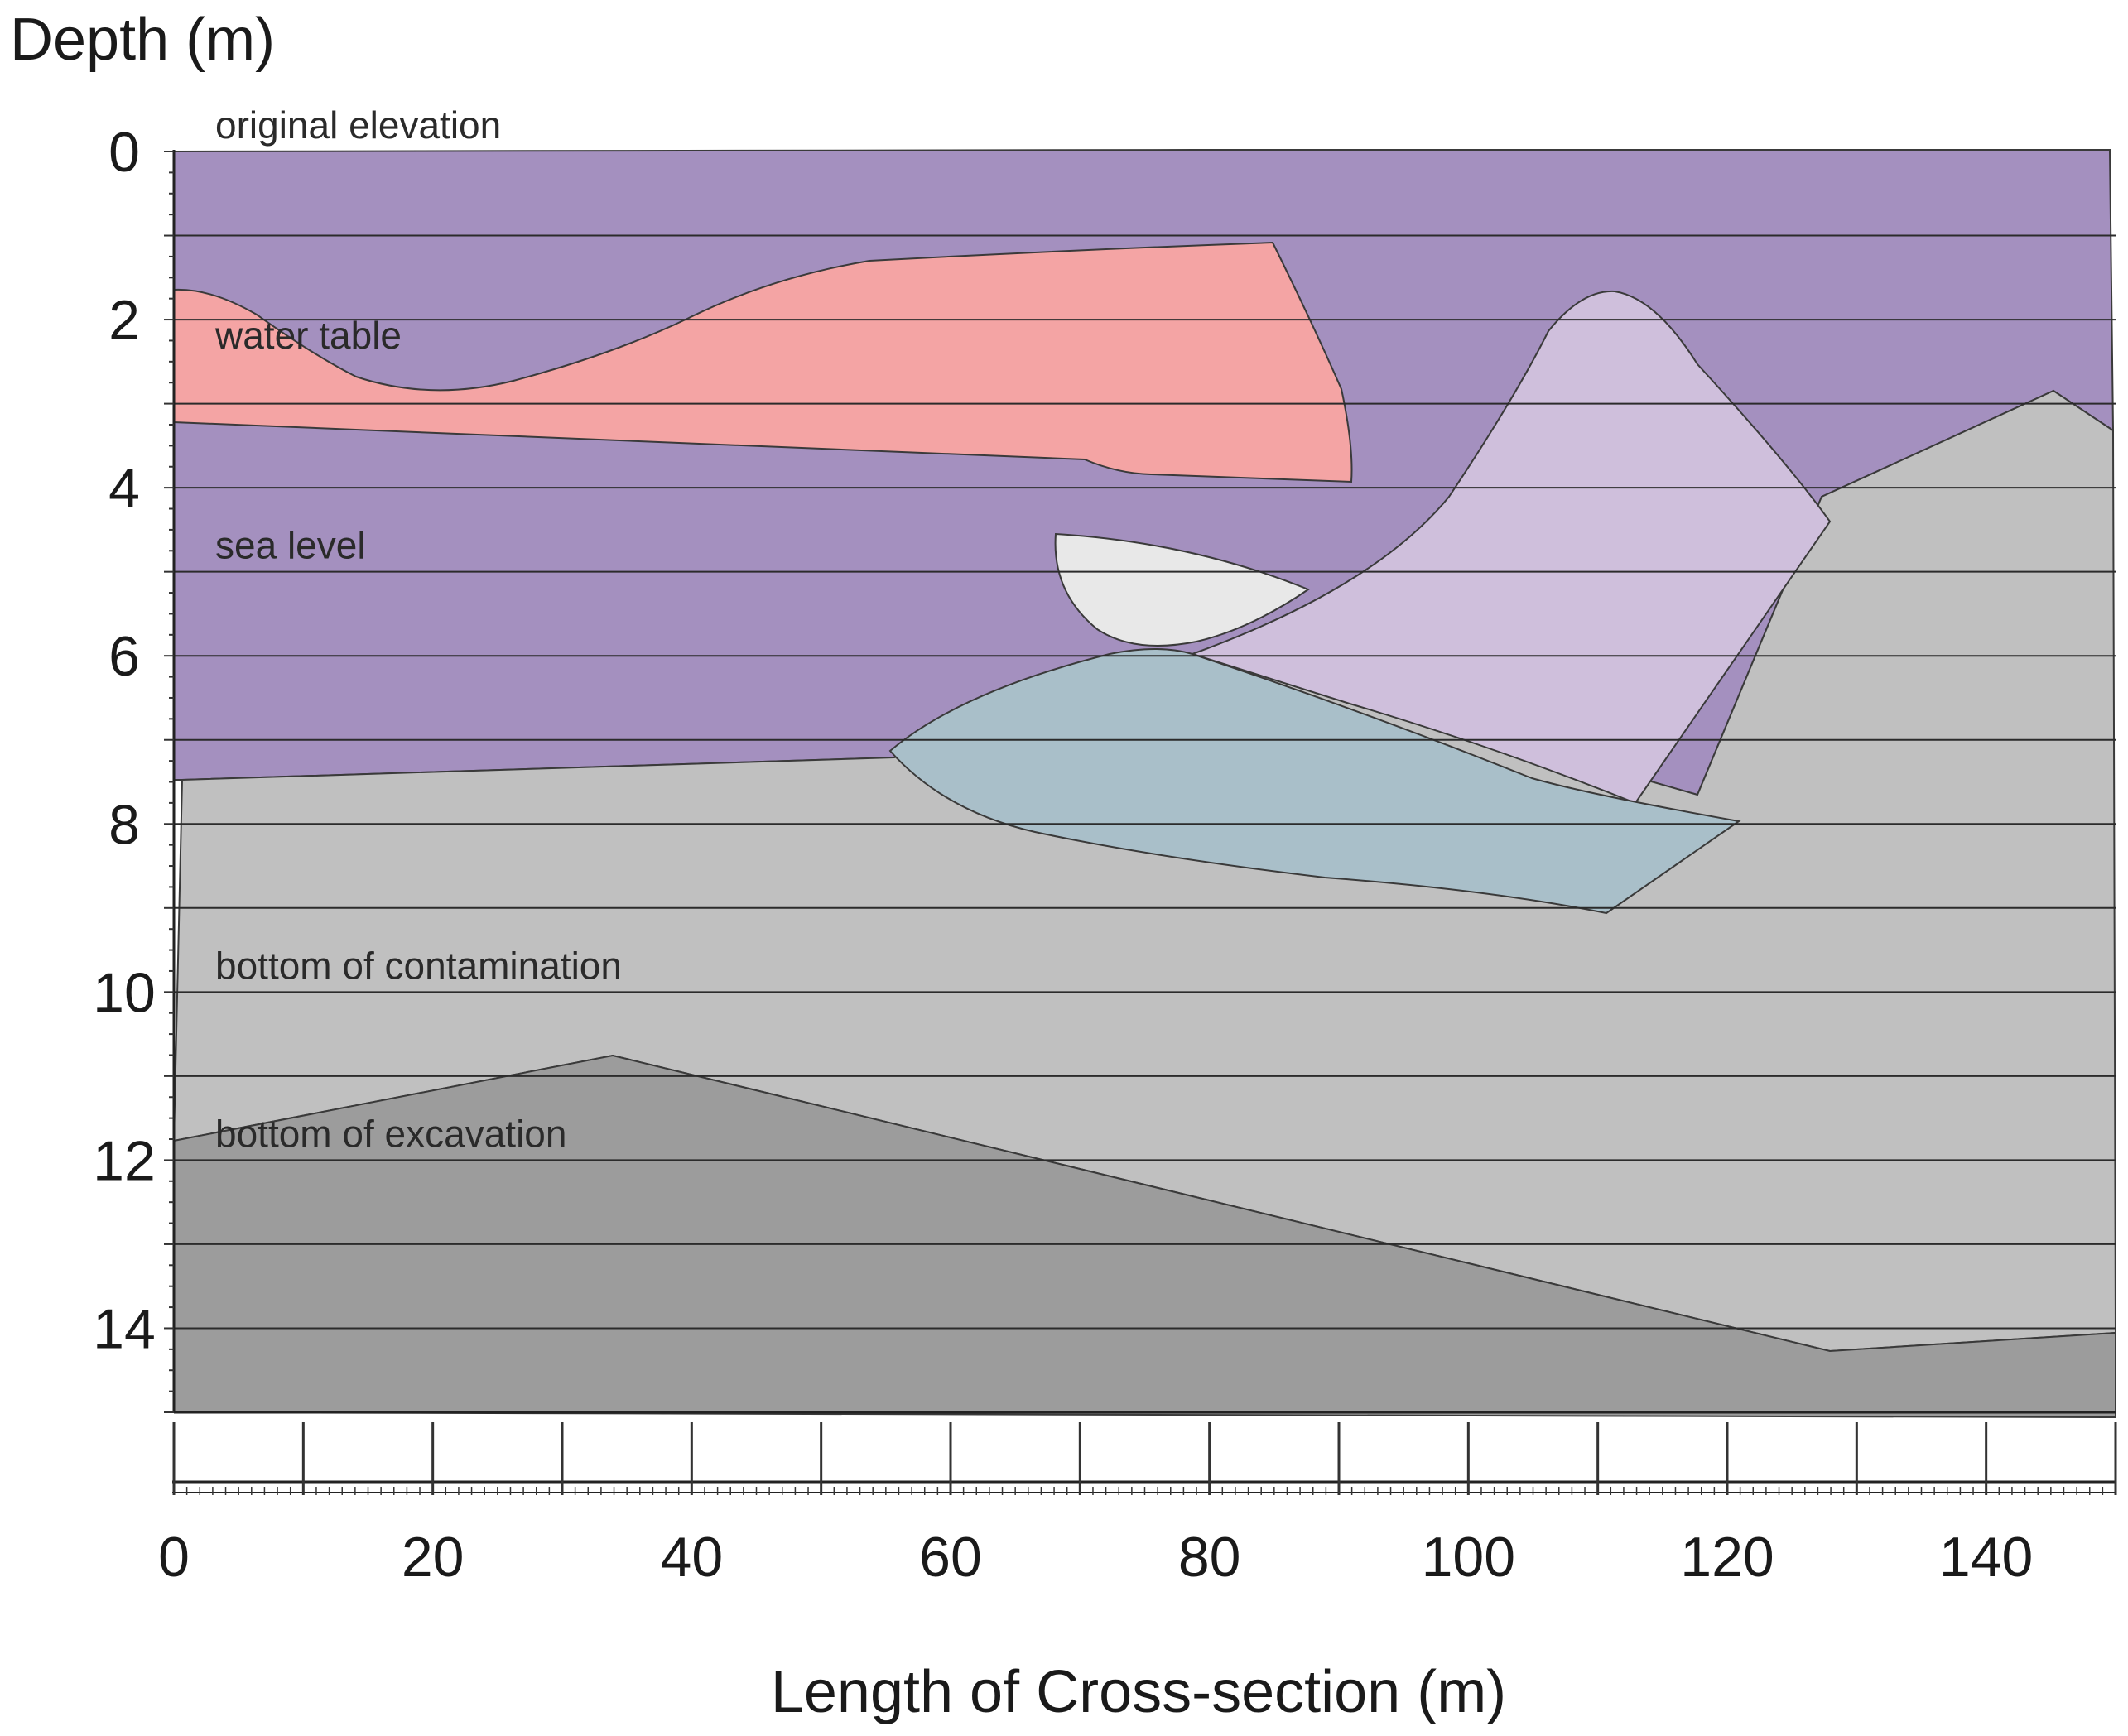  Describe the element at coordinates (1182, 589) in the screenshot. I see `white-lens` at that location.